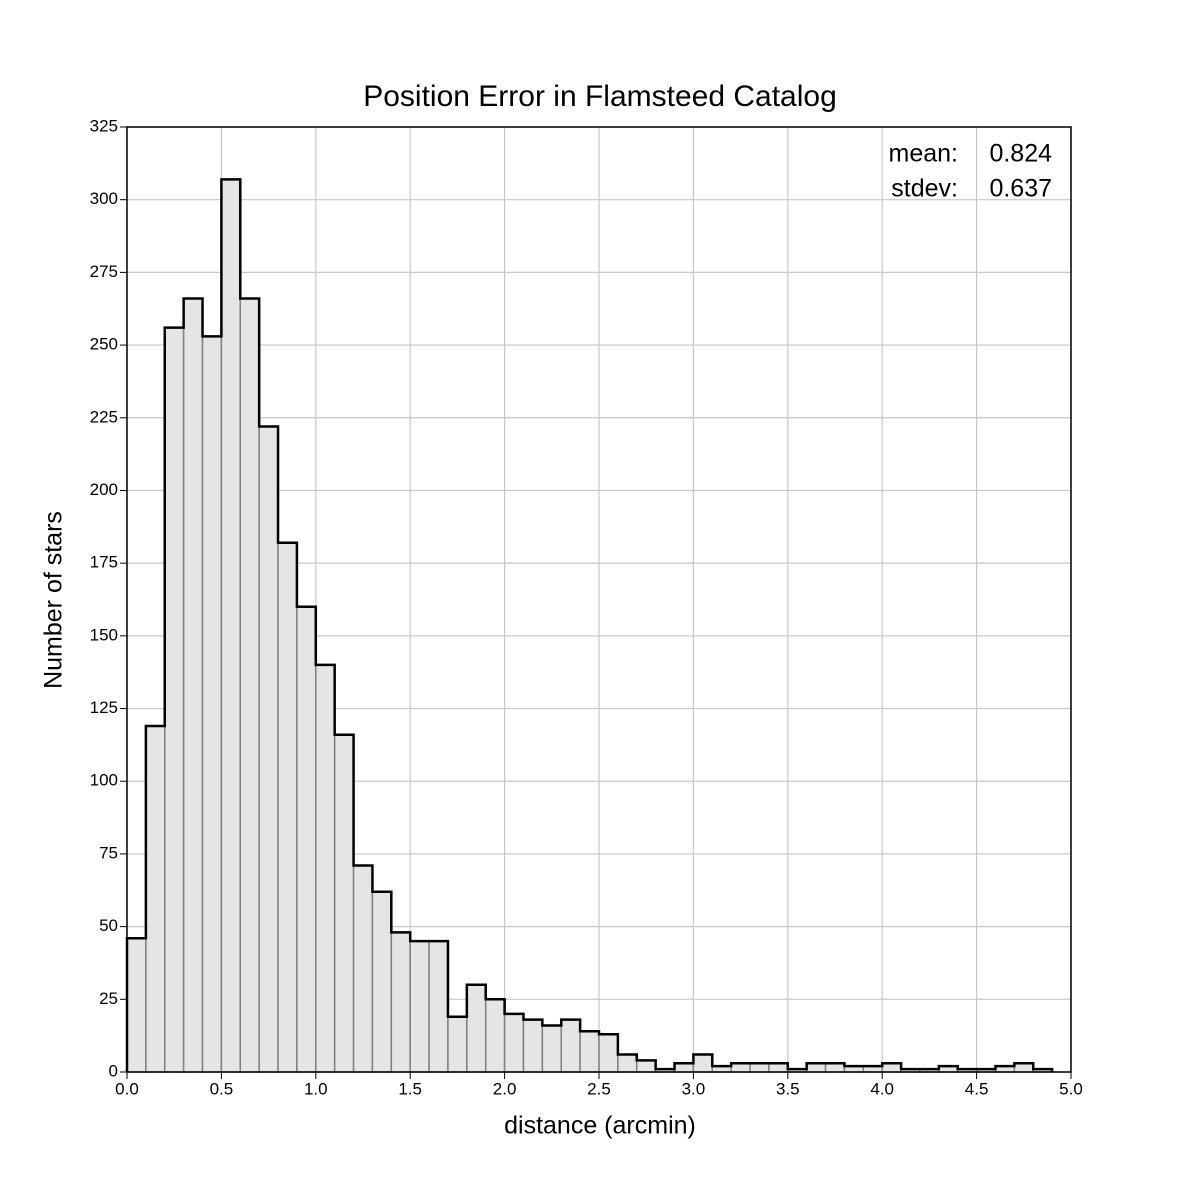 The height and width of the screenshot is (1200, 1200). What do you see at coordinates (410, 1088) in the screenshot?
I see `x-tick-label: 1.5` at bounding box center [410, 1088].